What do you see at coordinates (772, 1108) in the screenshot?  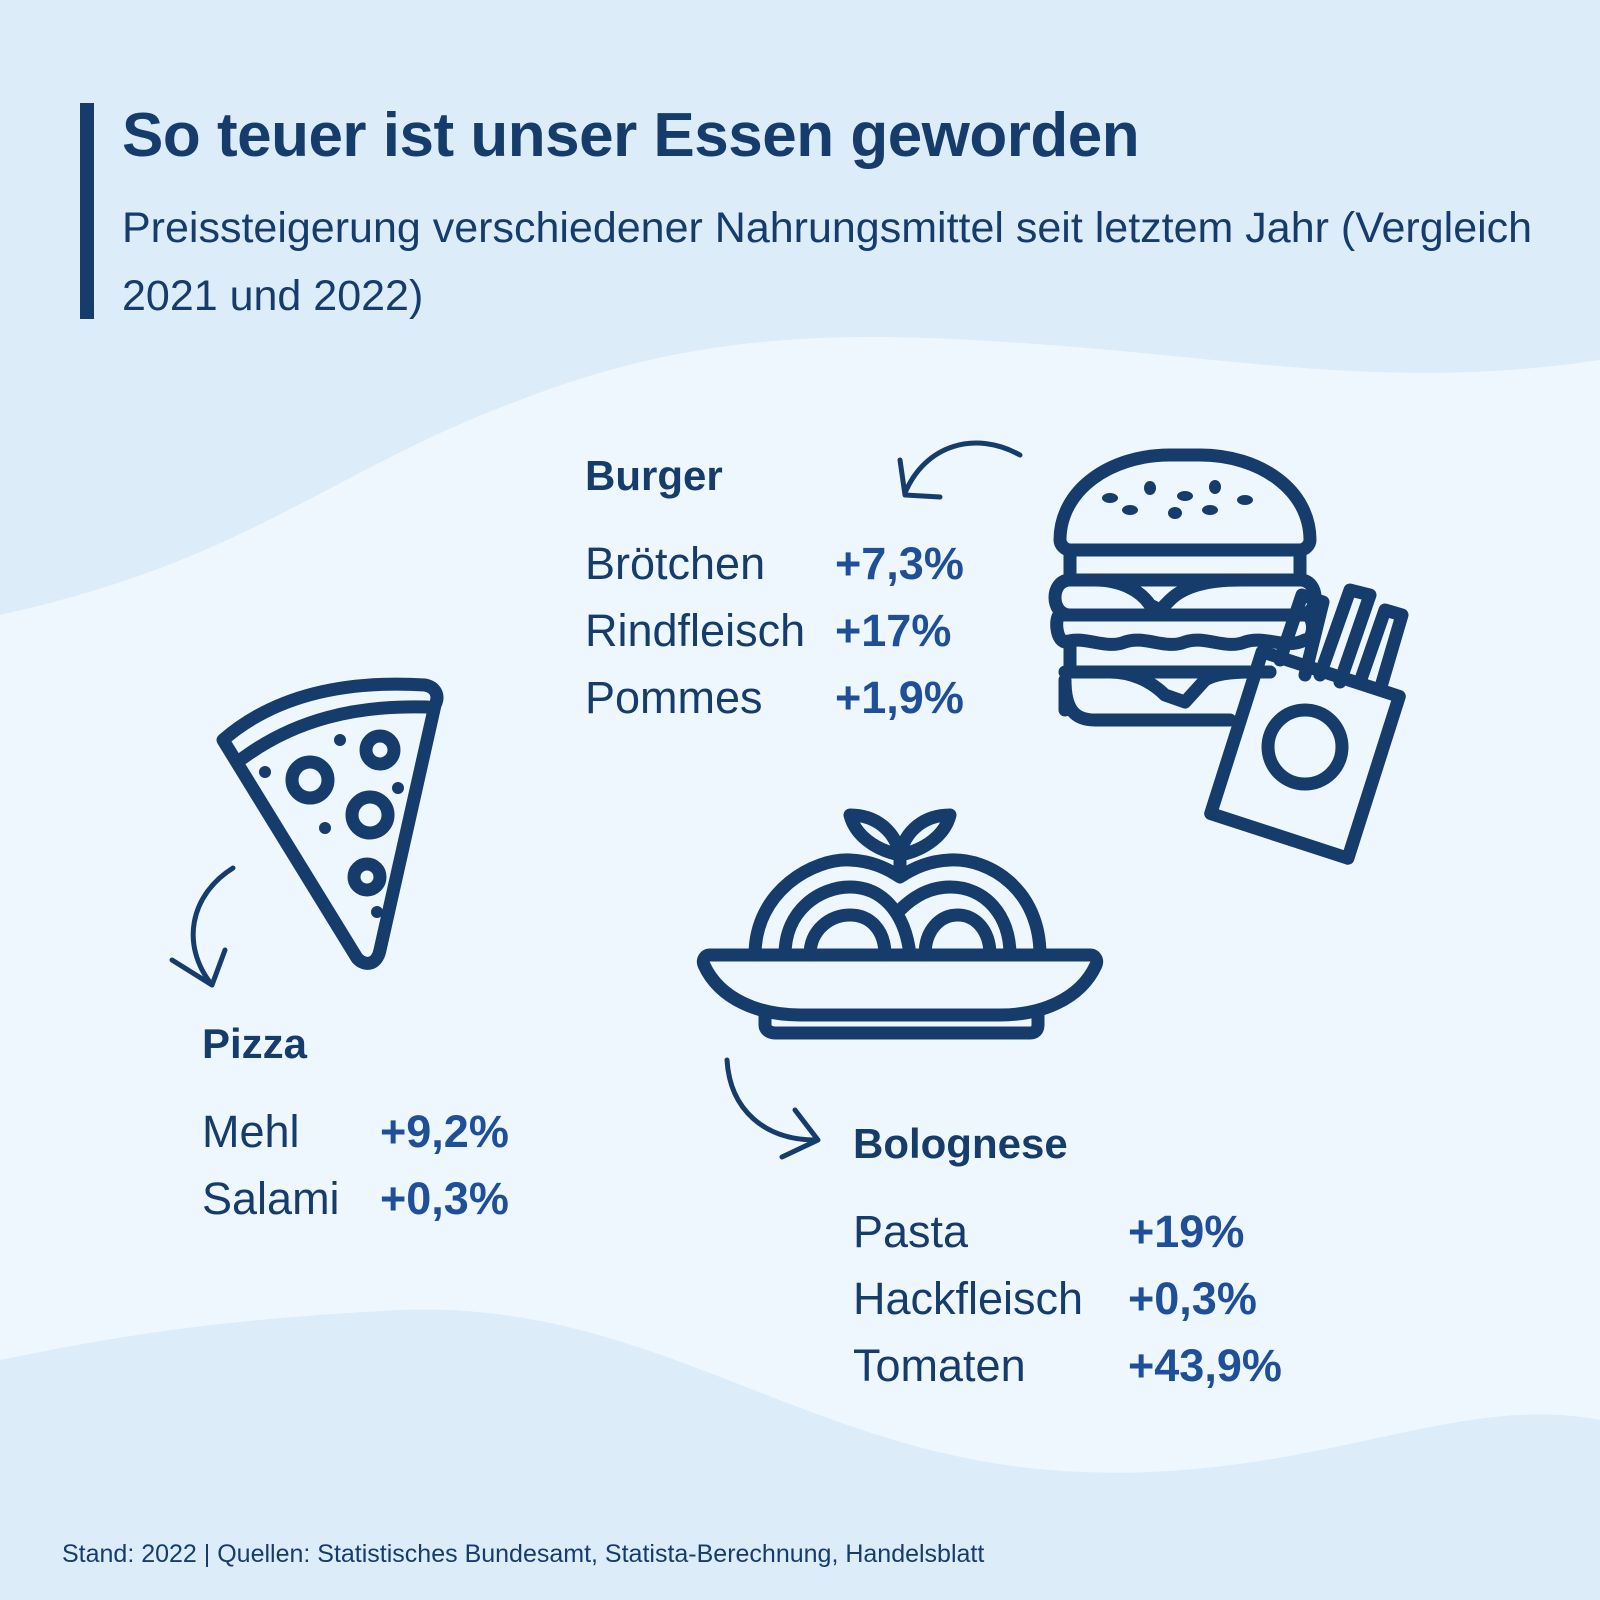 I see `arrow-bolognese-icon` at bounding box center [772, 1108].